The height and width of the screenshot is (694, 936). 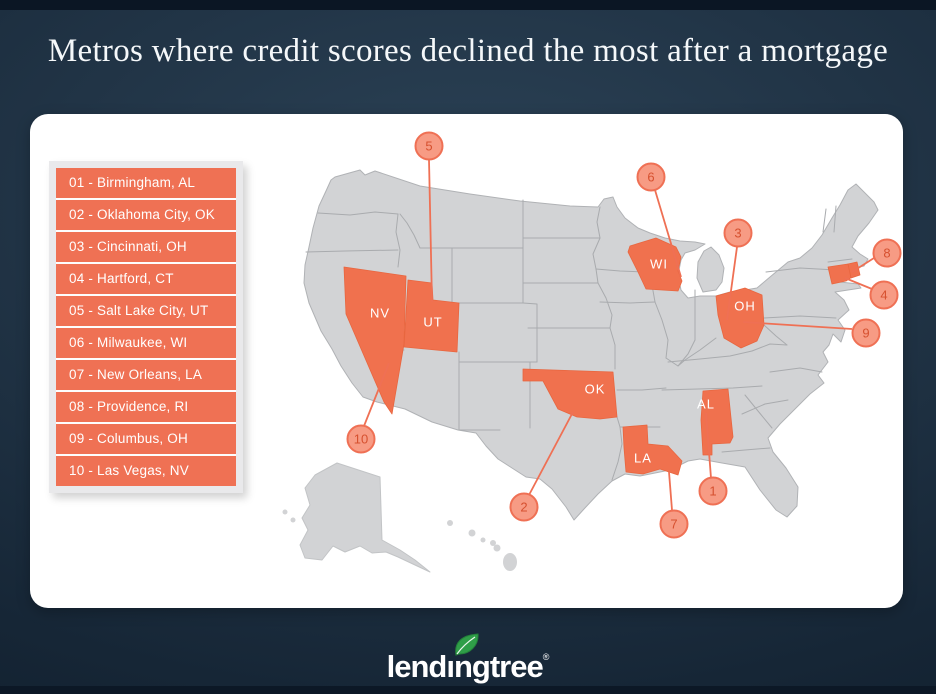 I want to click on marker-number: 10, so click(x=361, y=439).